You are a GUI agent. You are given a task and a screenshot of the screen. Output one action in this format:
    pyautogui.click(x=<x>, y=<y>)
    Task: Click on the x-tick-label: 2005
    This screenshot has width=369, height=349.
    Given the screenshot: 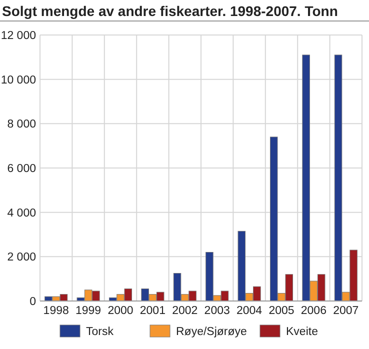 What is the action you would take?
    pyautogui.click(x=281, y=311)
    